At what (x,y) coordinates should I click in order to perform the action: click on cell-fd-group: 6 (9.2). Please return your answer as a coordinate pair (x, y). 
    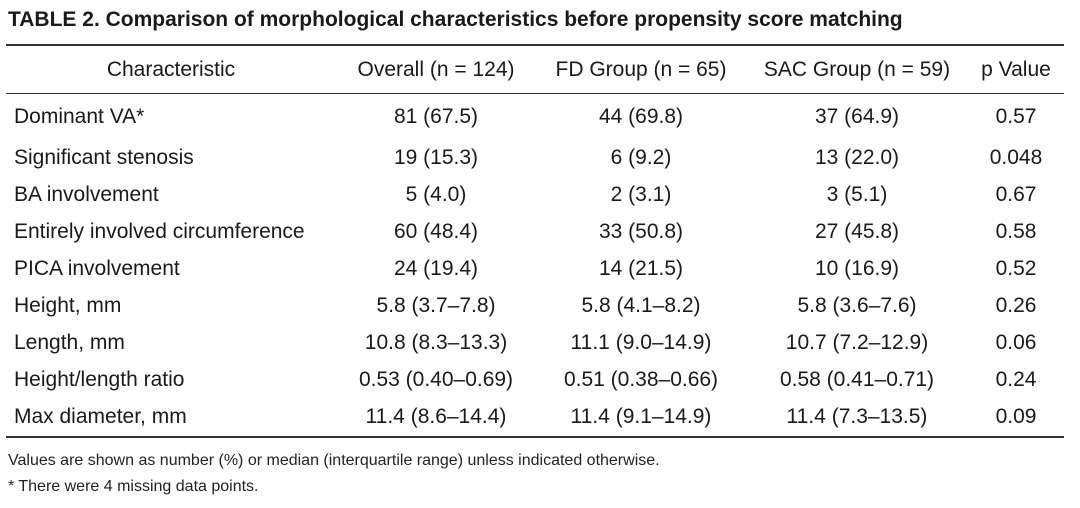
    Looking at the image, I should click on (641, 157).